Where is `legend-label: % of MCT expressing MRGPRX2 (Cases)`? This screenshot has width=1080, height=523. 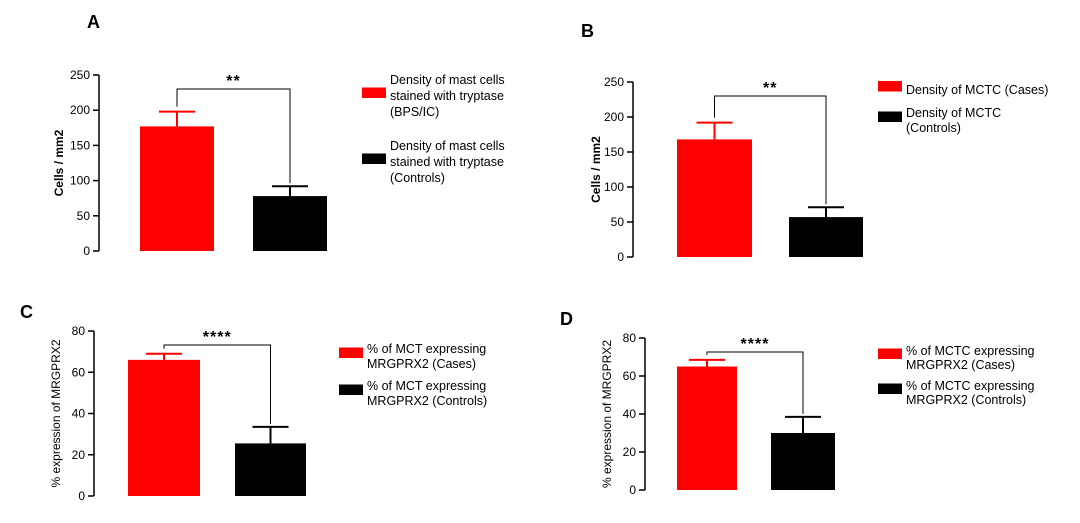
legend-label: % of MCT expressing MRGPRX2 (Cases) is located at coordinates (426, 356).